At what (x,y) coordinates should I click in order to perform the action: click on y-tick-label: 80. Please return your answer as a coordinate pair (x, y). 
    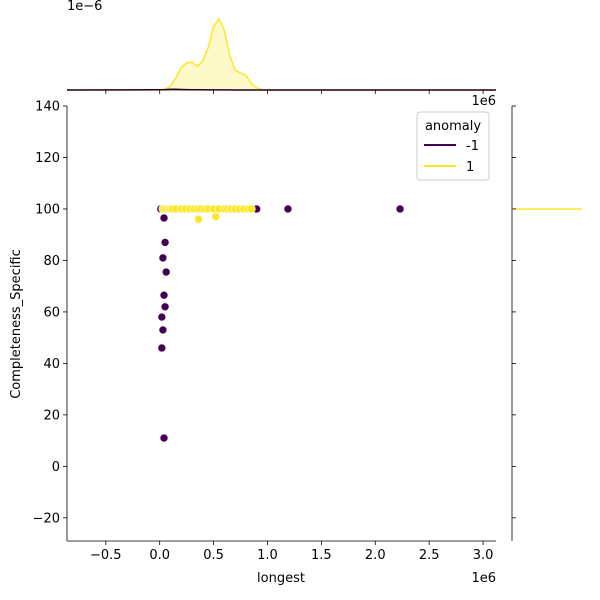
    Looking at the image, I should click on (51, 261).